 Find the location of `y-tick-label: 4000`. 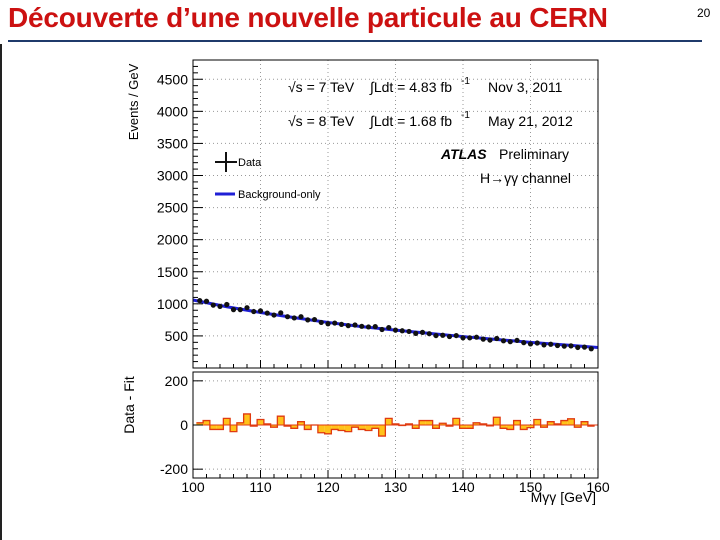

y-tick-label: 4000 is located at coordinates (172, 111).